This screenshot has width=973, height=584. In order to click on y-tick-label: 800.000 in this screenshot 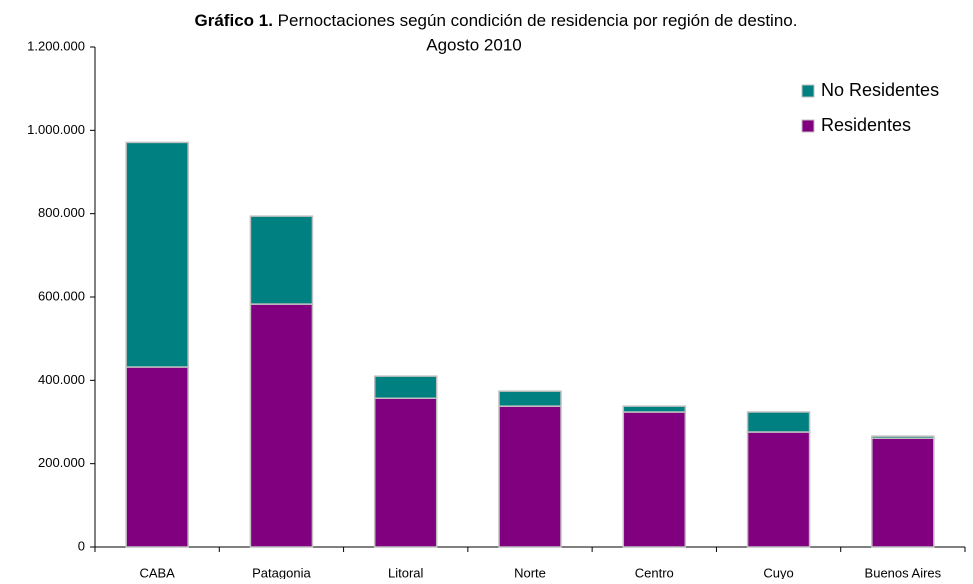, I will do `click(61, 212)`.